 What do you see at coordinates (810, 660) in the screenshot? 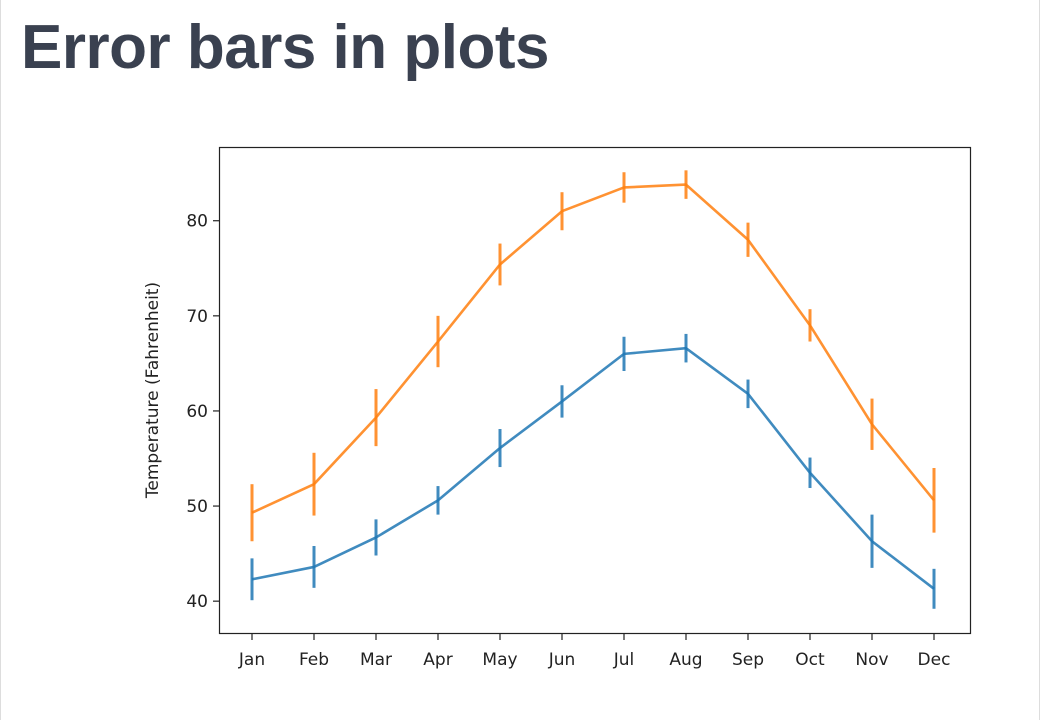
I see `x-tick-label: Oct` at bounding box center [810, 660].